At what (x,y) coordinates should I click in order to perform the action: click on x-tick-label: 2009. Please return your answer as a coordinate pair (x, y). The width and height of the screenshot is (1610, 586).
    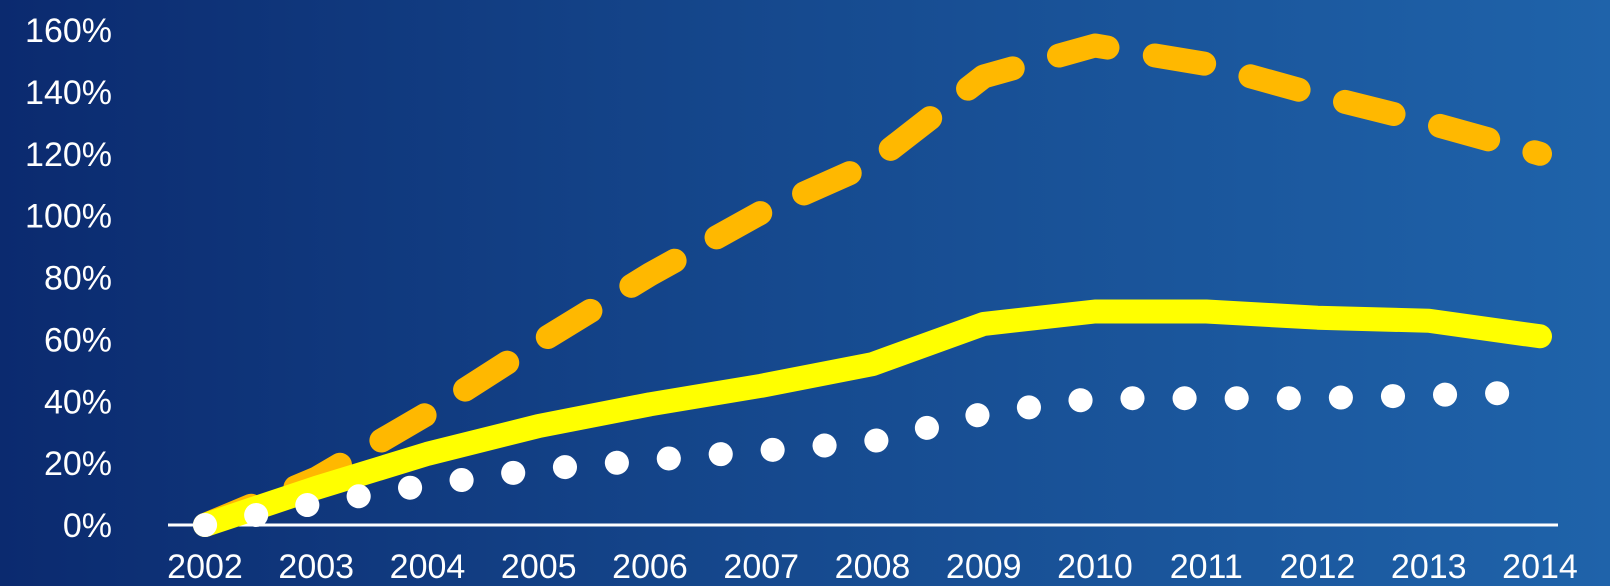
    Looking at the image, I should click on (984, 567).